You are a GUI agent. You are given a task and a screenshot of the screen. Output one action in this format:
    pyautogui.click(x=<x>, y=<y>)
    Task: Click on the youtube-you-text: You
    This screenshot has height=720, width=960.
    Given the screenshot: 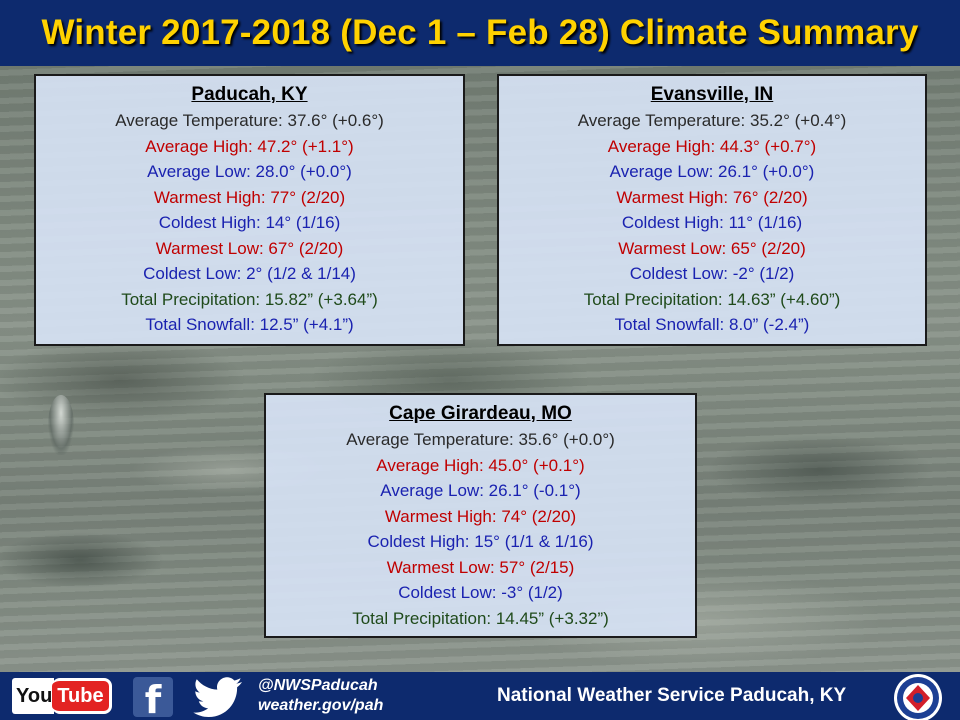 What is the action you would take?
    pyautogui.click(x=33, y=696)
    